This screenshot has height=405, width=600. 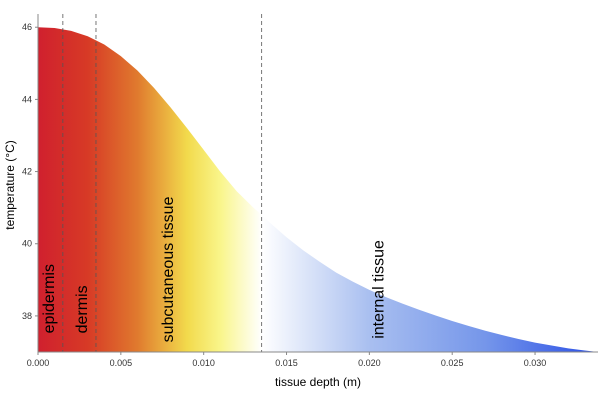 I want to click on y-tick-label: 44, so click(x=27, y=99).